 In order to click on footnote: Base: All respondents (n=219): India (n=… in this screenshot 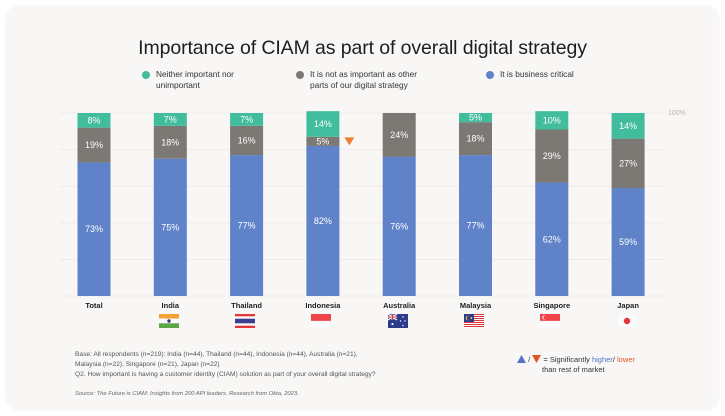, I will do `click(225, 365)`.